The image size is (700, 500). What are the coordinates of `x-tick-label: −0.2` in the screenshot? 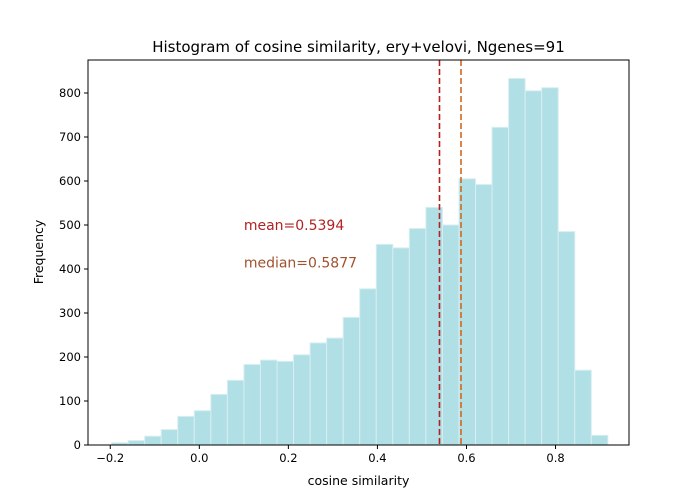 It's located at (110, 458).